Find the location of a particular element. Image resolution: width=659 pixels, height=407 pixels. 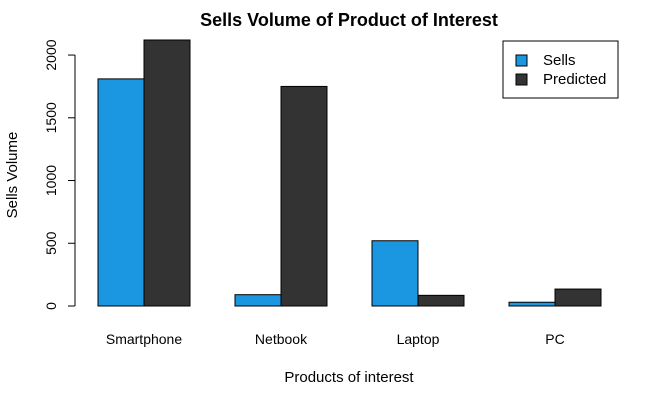

legend: Sells Predicted is located at coordinates (560, 69).